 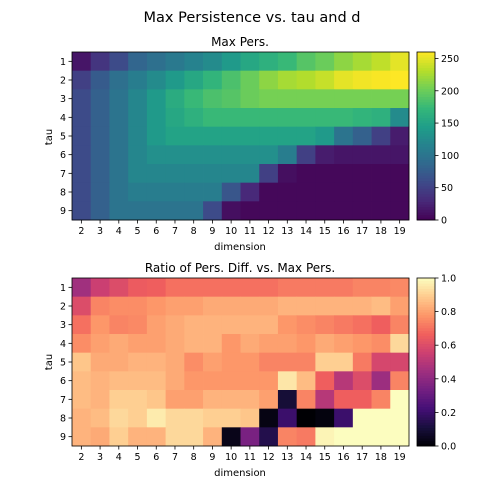 I want to click on x-tick-label: 2, so click(x=81, y=231).